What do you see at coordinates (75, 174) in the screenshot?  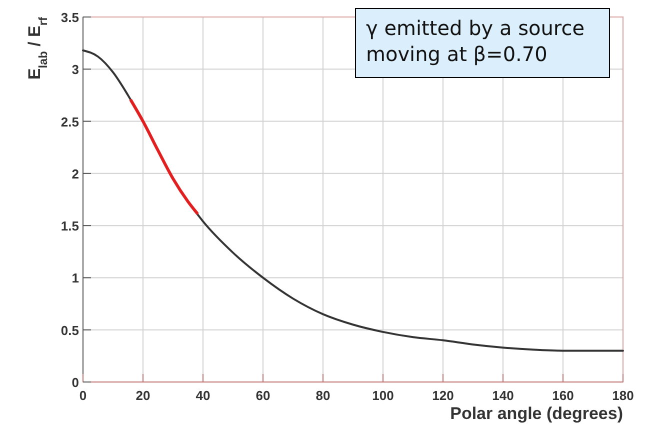 I see `y-tick-label: 2` at bounding box center [75, 174].